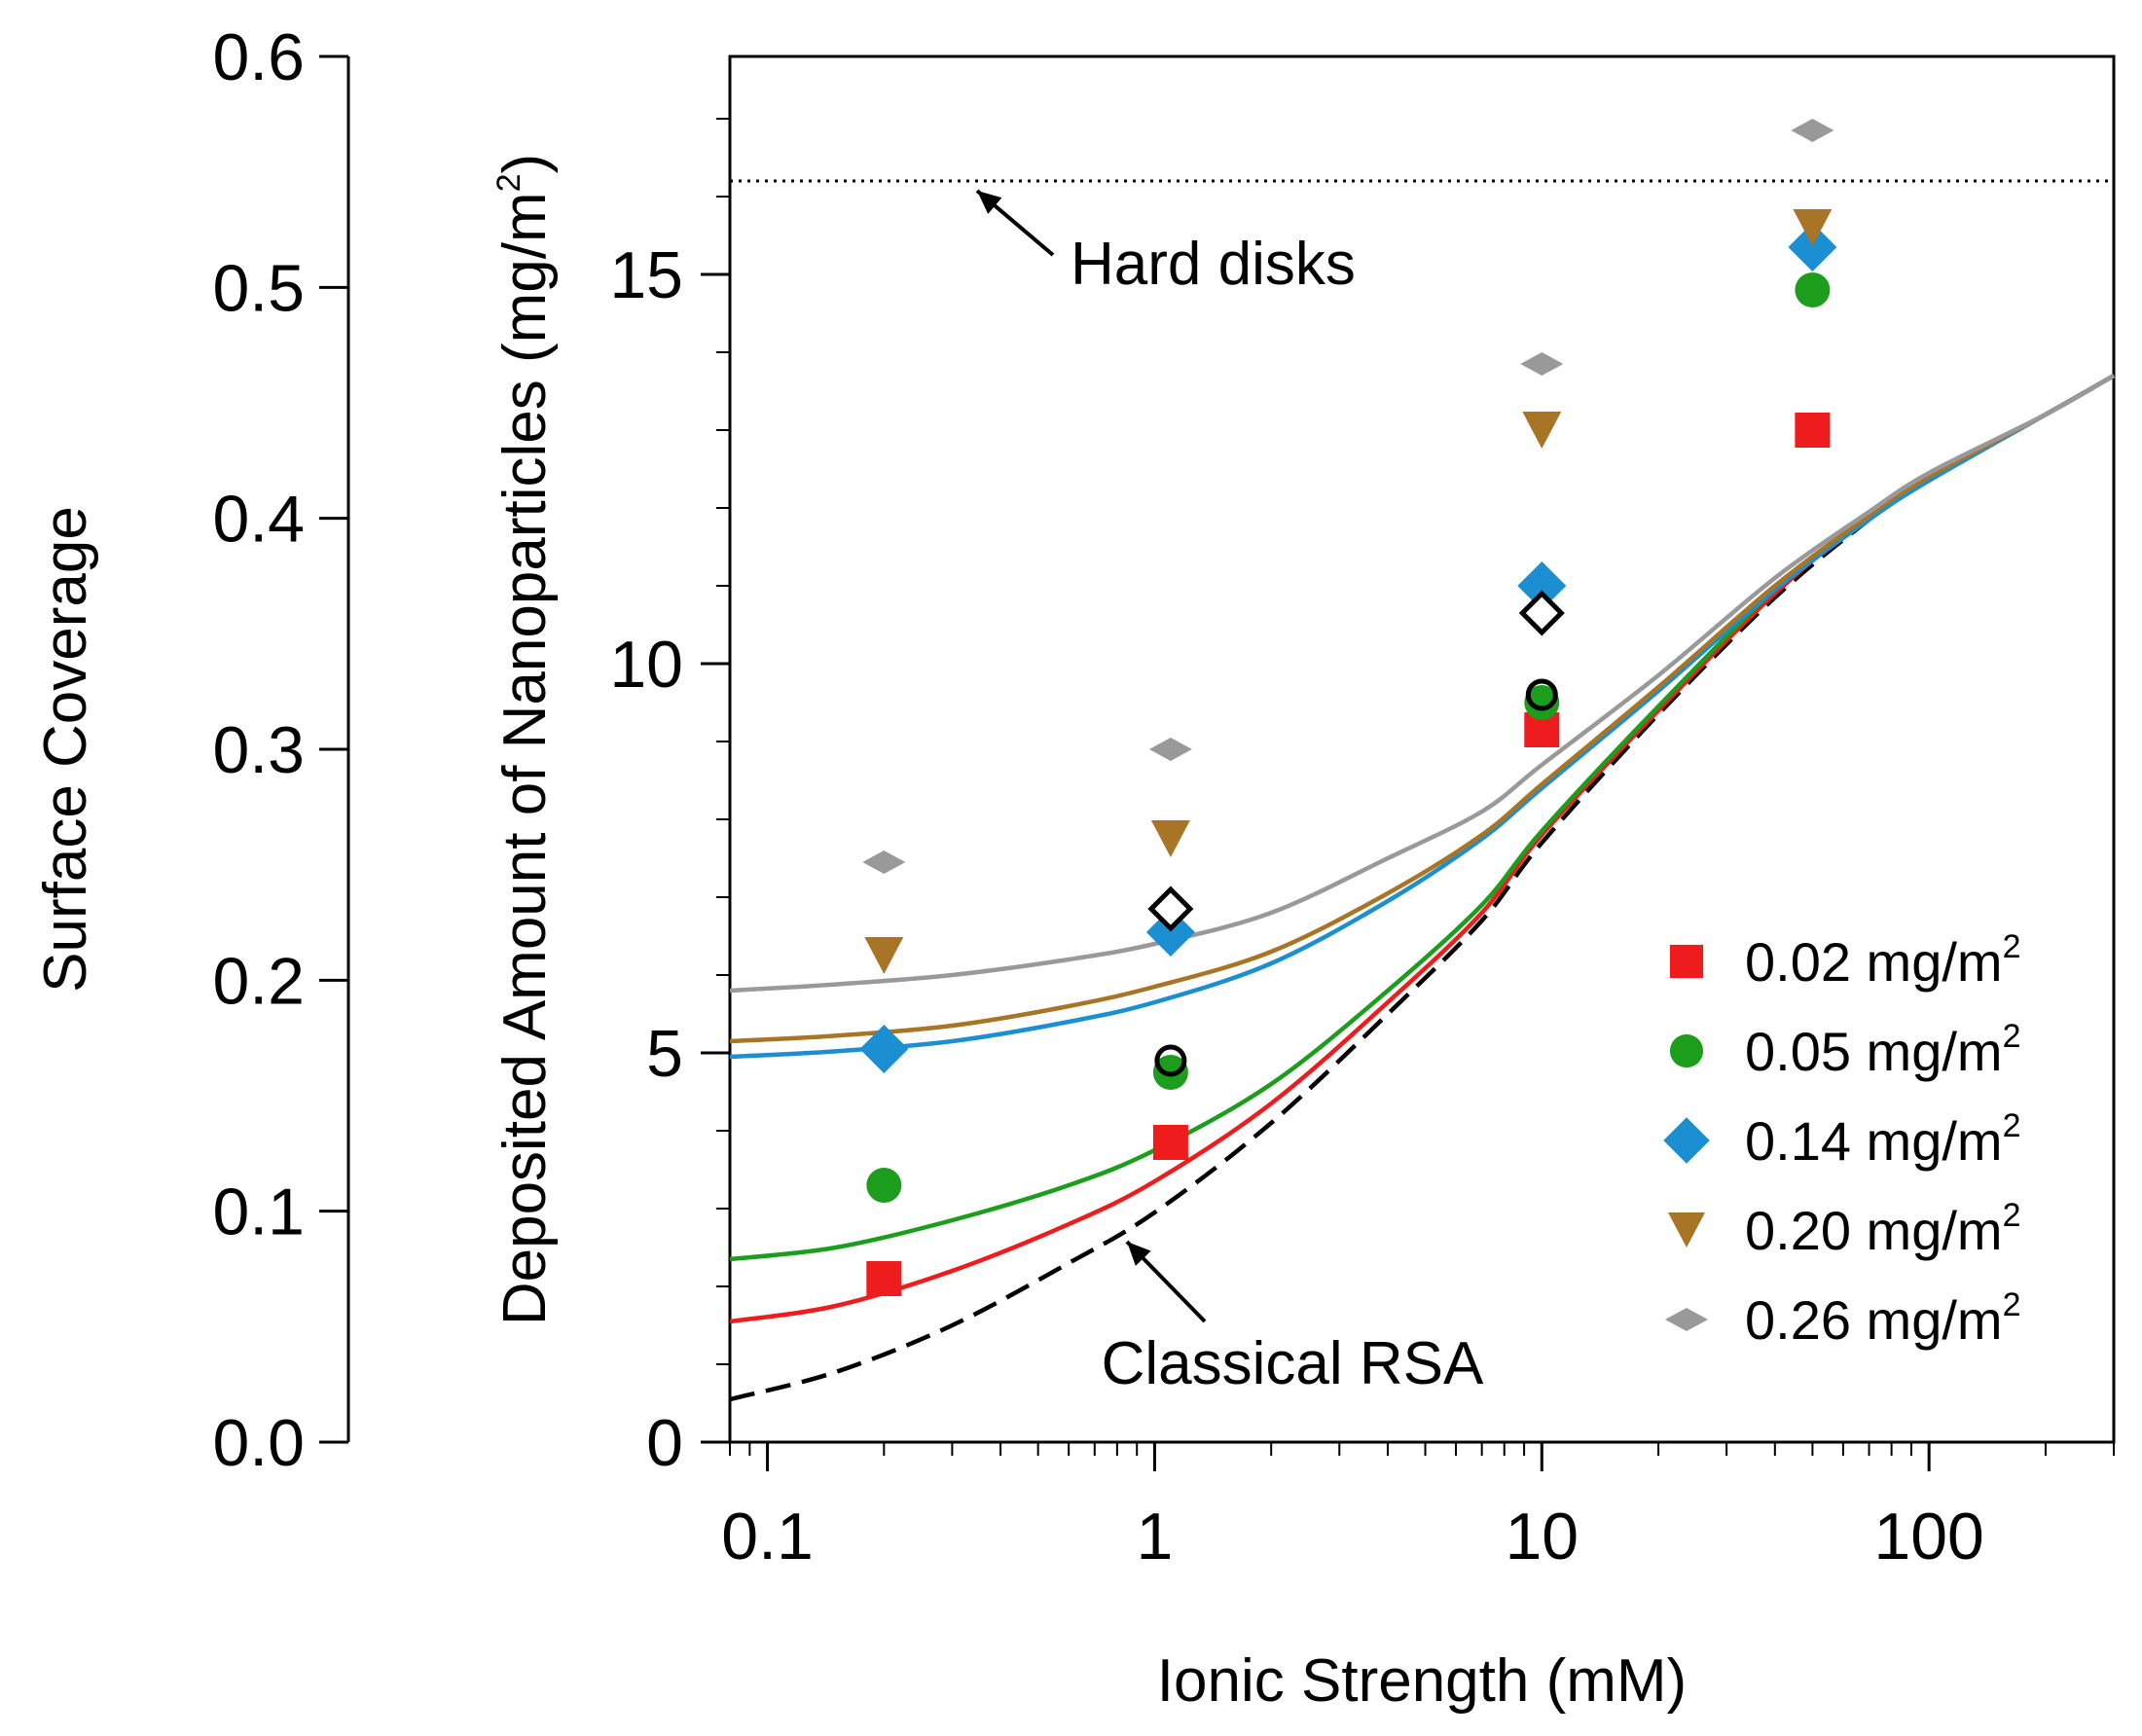  I want to click on legend-label-0: 0.02 mg/m2, so click(1882, 961).